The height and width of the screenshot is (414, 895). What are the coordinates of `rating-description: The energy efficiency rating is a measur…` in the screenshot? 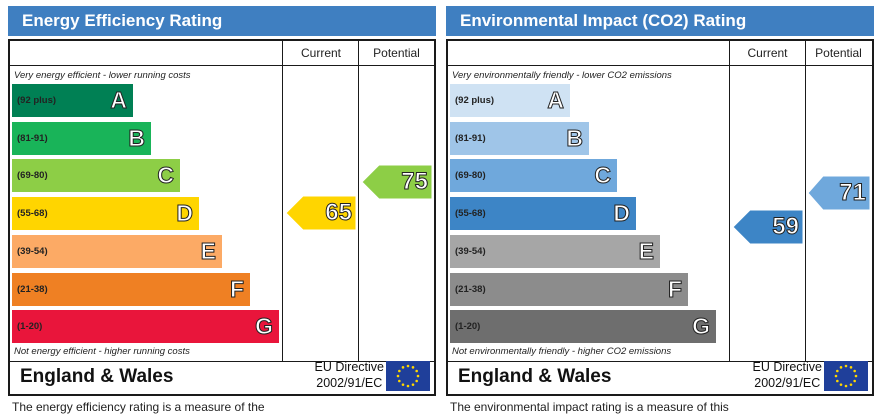 It's located at (138, 407).